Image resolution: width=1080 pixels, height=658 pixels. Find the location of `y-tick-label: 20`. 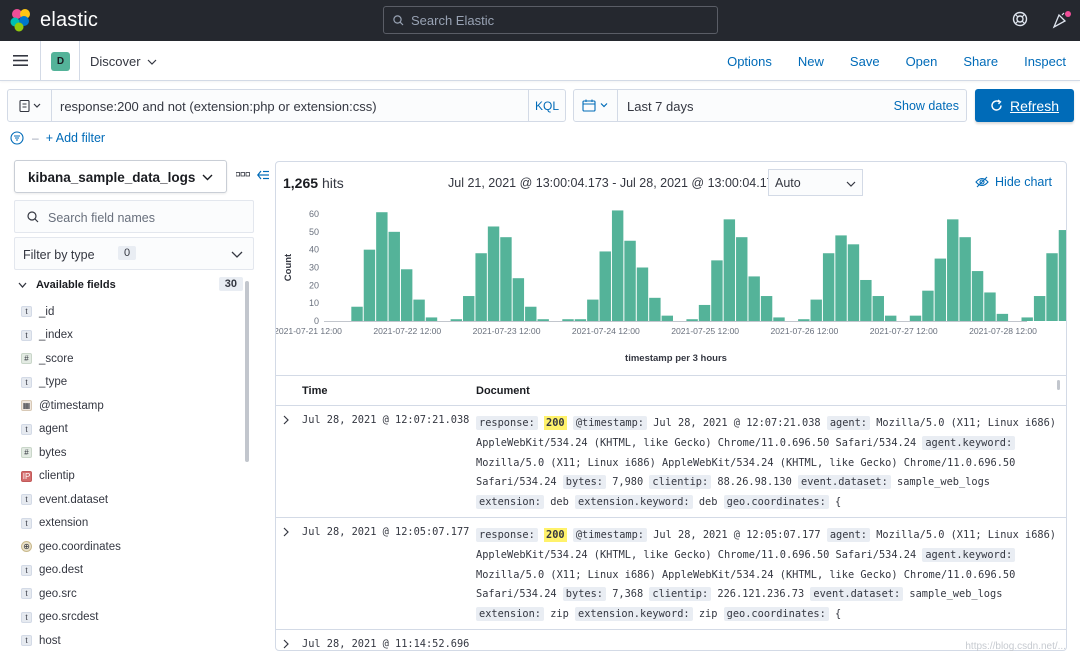

y-tick-label: 20 is located at coordinates (314, 285).